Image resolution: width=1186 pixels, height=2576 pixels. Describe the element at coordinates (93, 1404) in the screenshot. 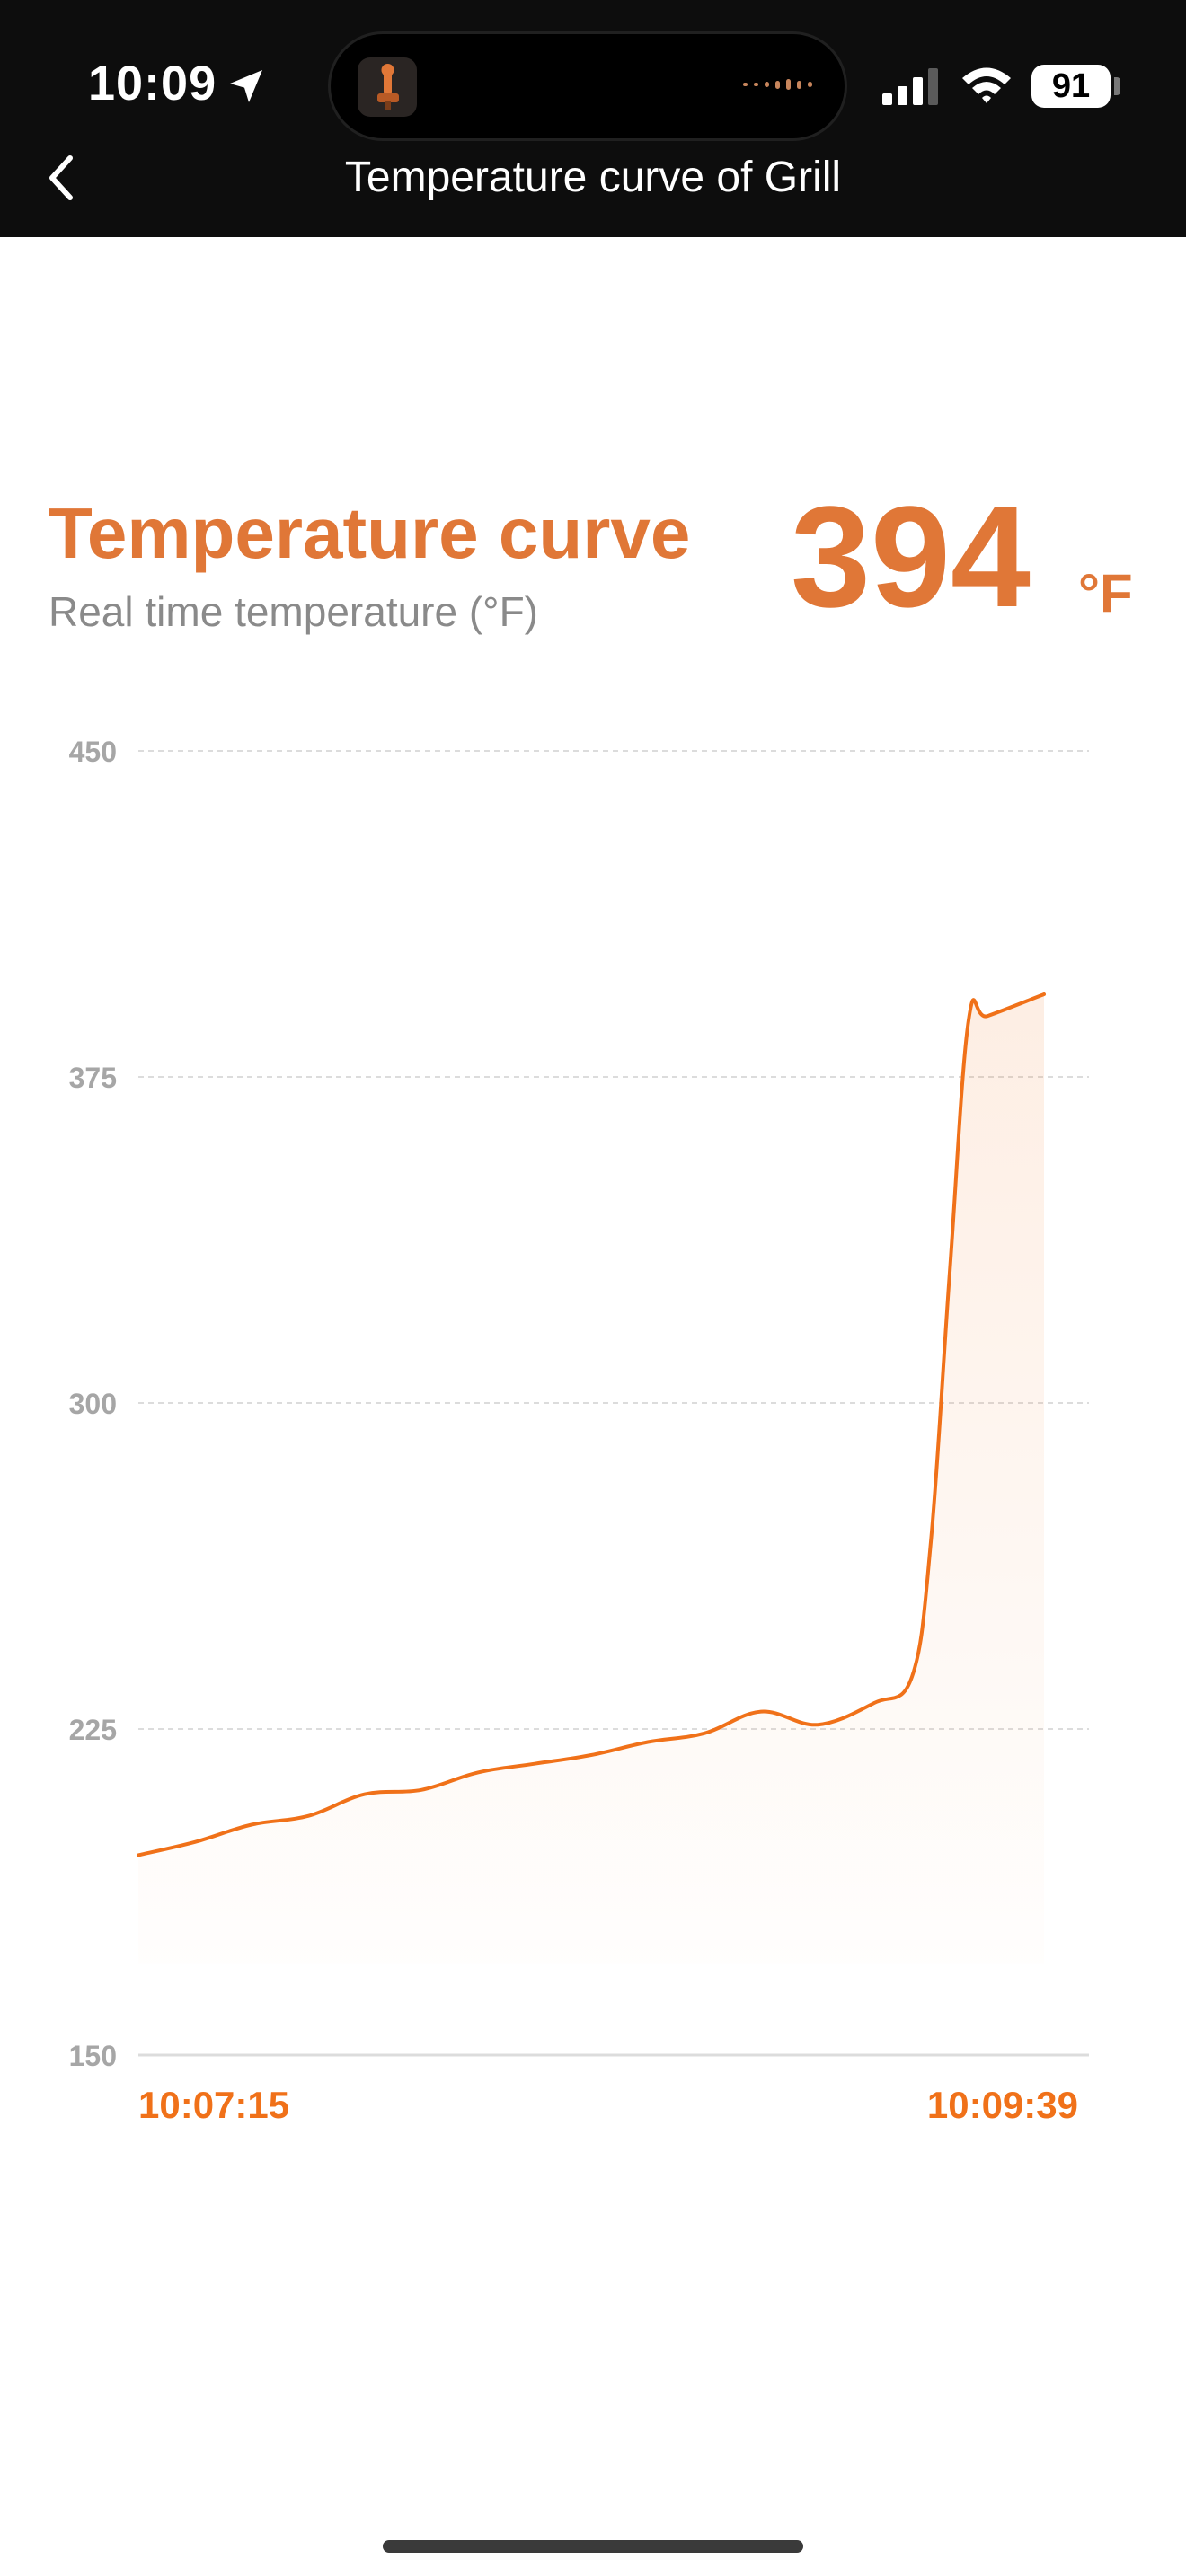

I see `y-tick-label: 300` at that location.